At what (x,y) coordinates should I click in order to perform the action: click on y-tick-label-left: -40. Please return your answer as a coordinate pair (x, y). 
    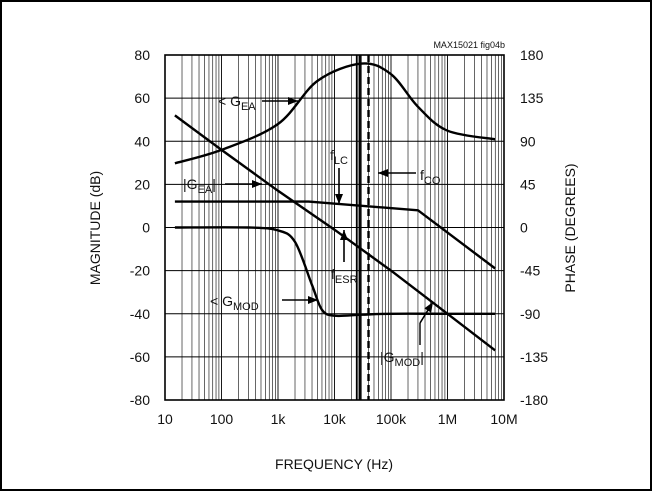
    Looking at the image, I should click on (140, 314).